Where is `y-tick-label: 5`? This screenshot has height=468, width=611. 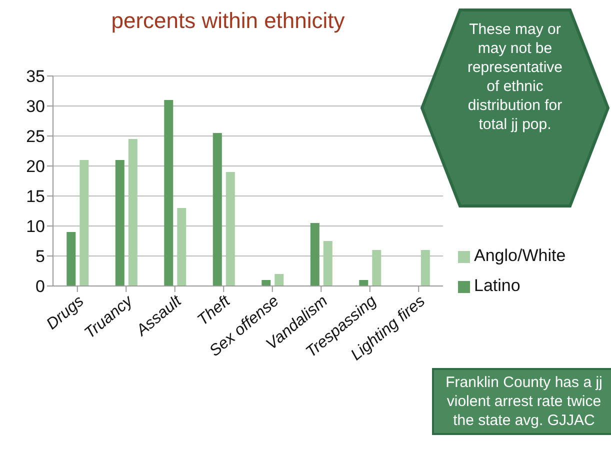
y-tick-label: 5 is located at coordinates (40, 256).